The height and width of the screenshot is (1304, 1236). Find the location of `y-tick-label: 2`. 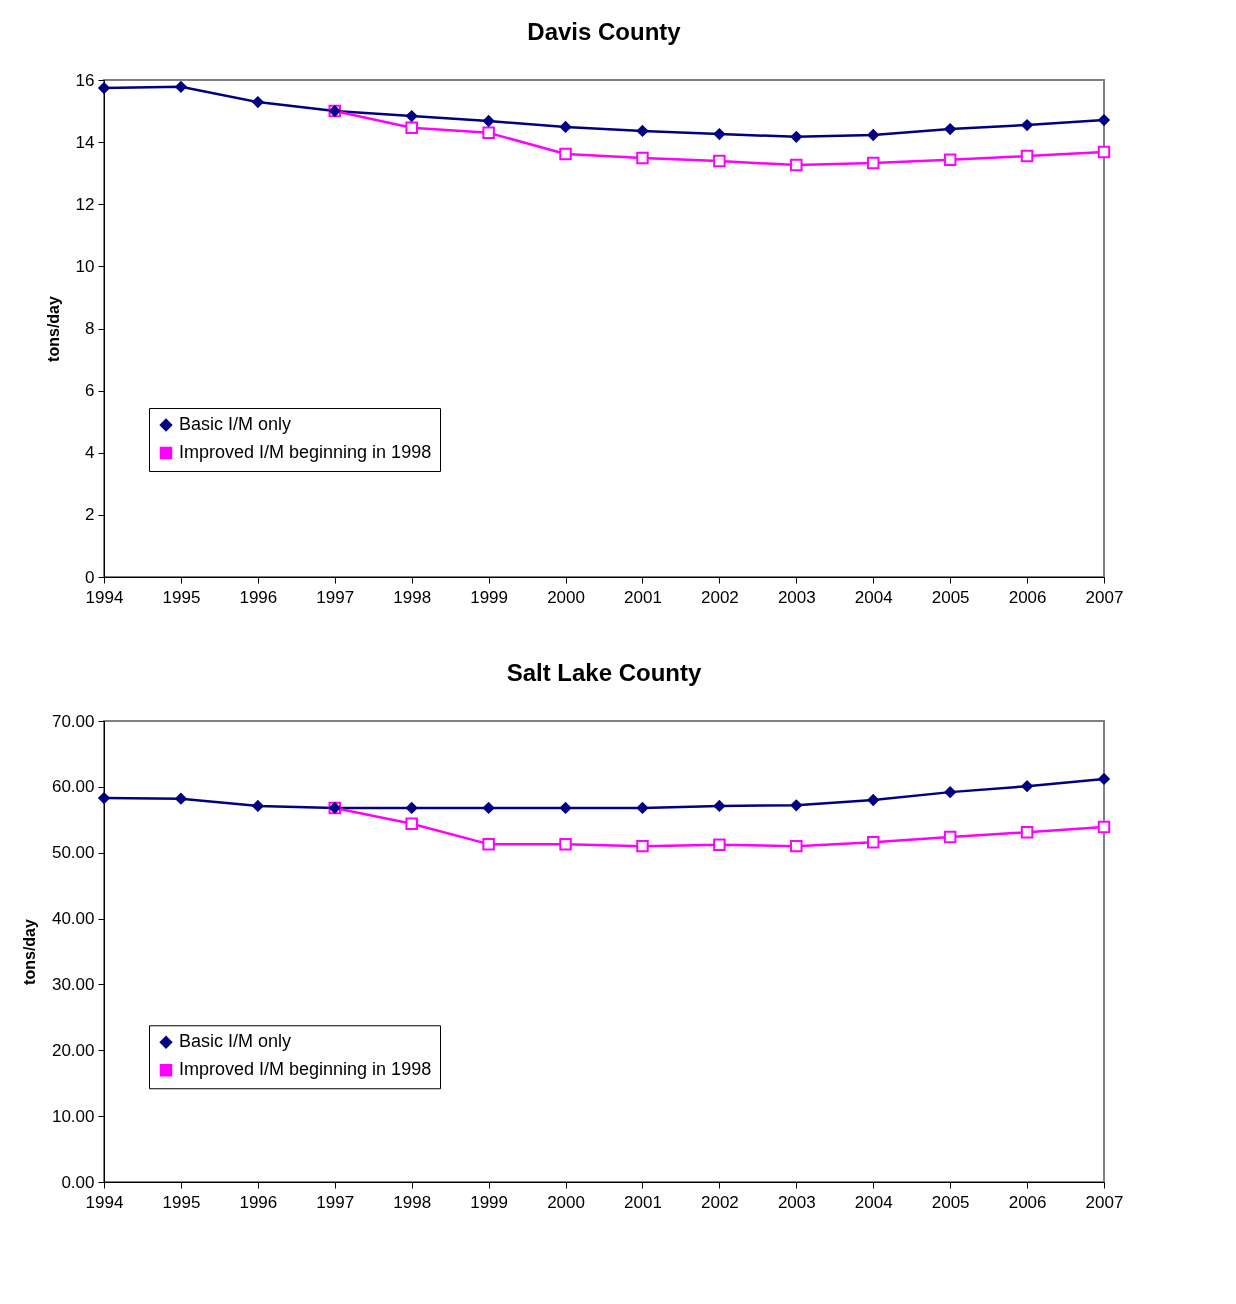

y-tick-label: 2 is located at coordinates (90, 515).